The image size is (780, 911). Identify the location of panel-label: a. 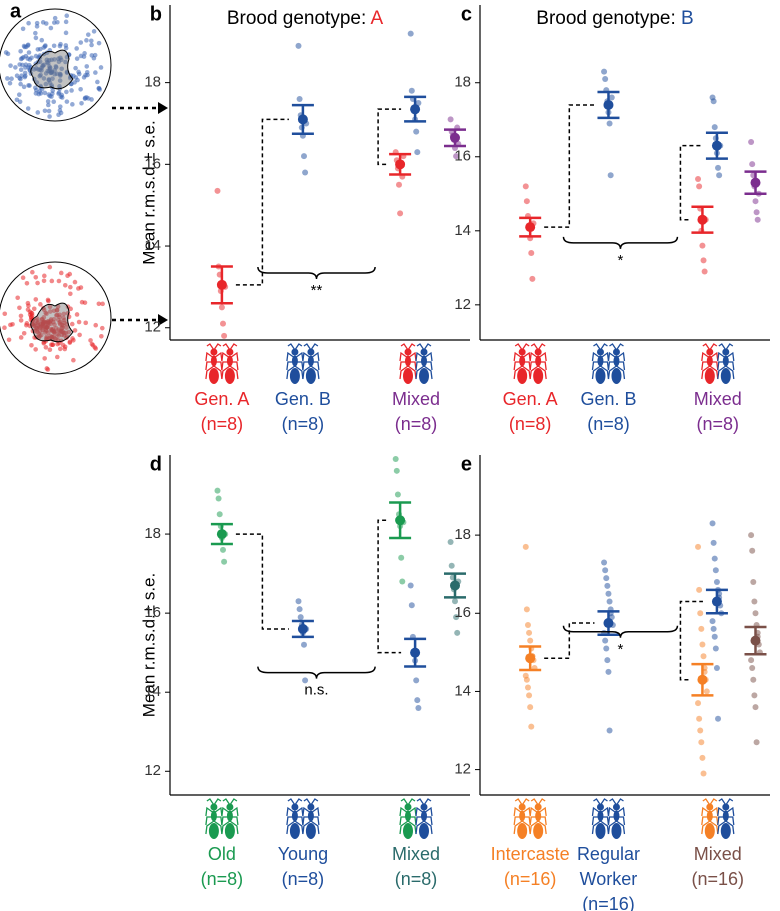
(16, 11).